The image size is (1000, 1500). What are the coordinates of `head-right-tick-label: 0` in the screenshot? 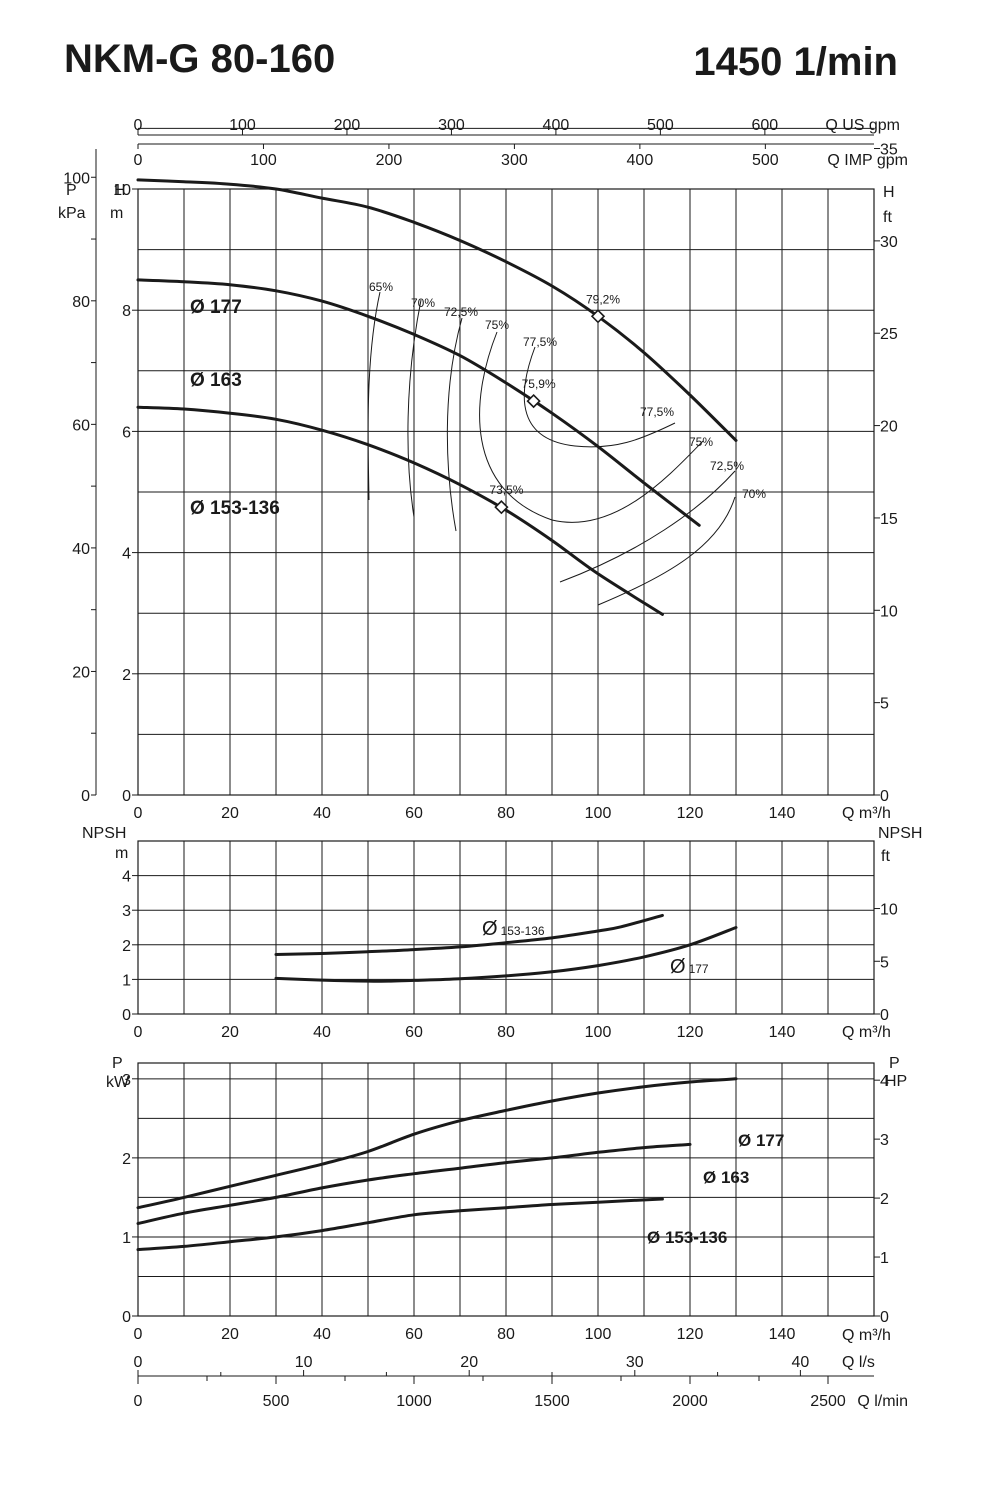 It's located at (884, 796).